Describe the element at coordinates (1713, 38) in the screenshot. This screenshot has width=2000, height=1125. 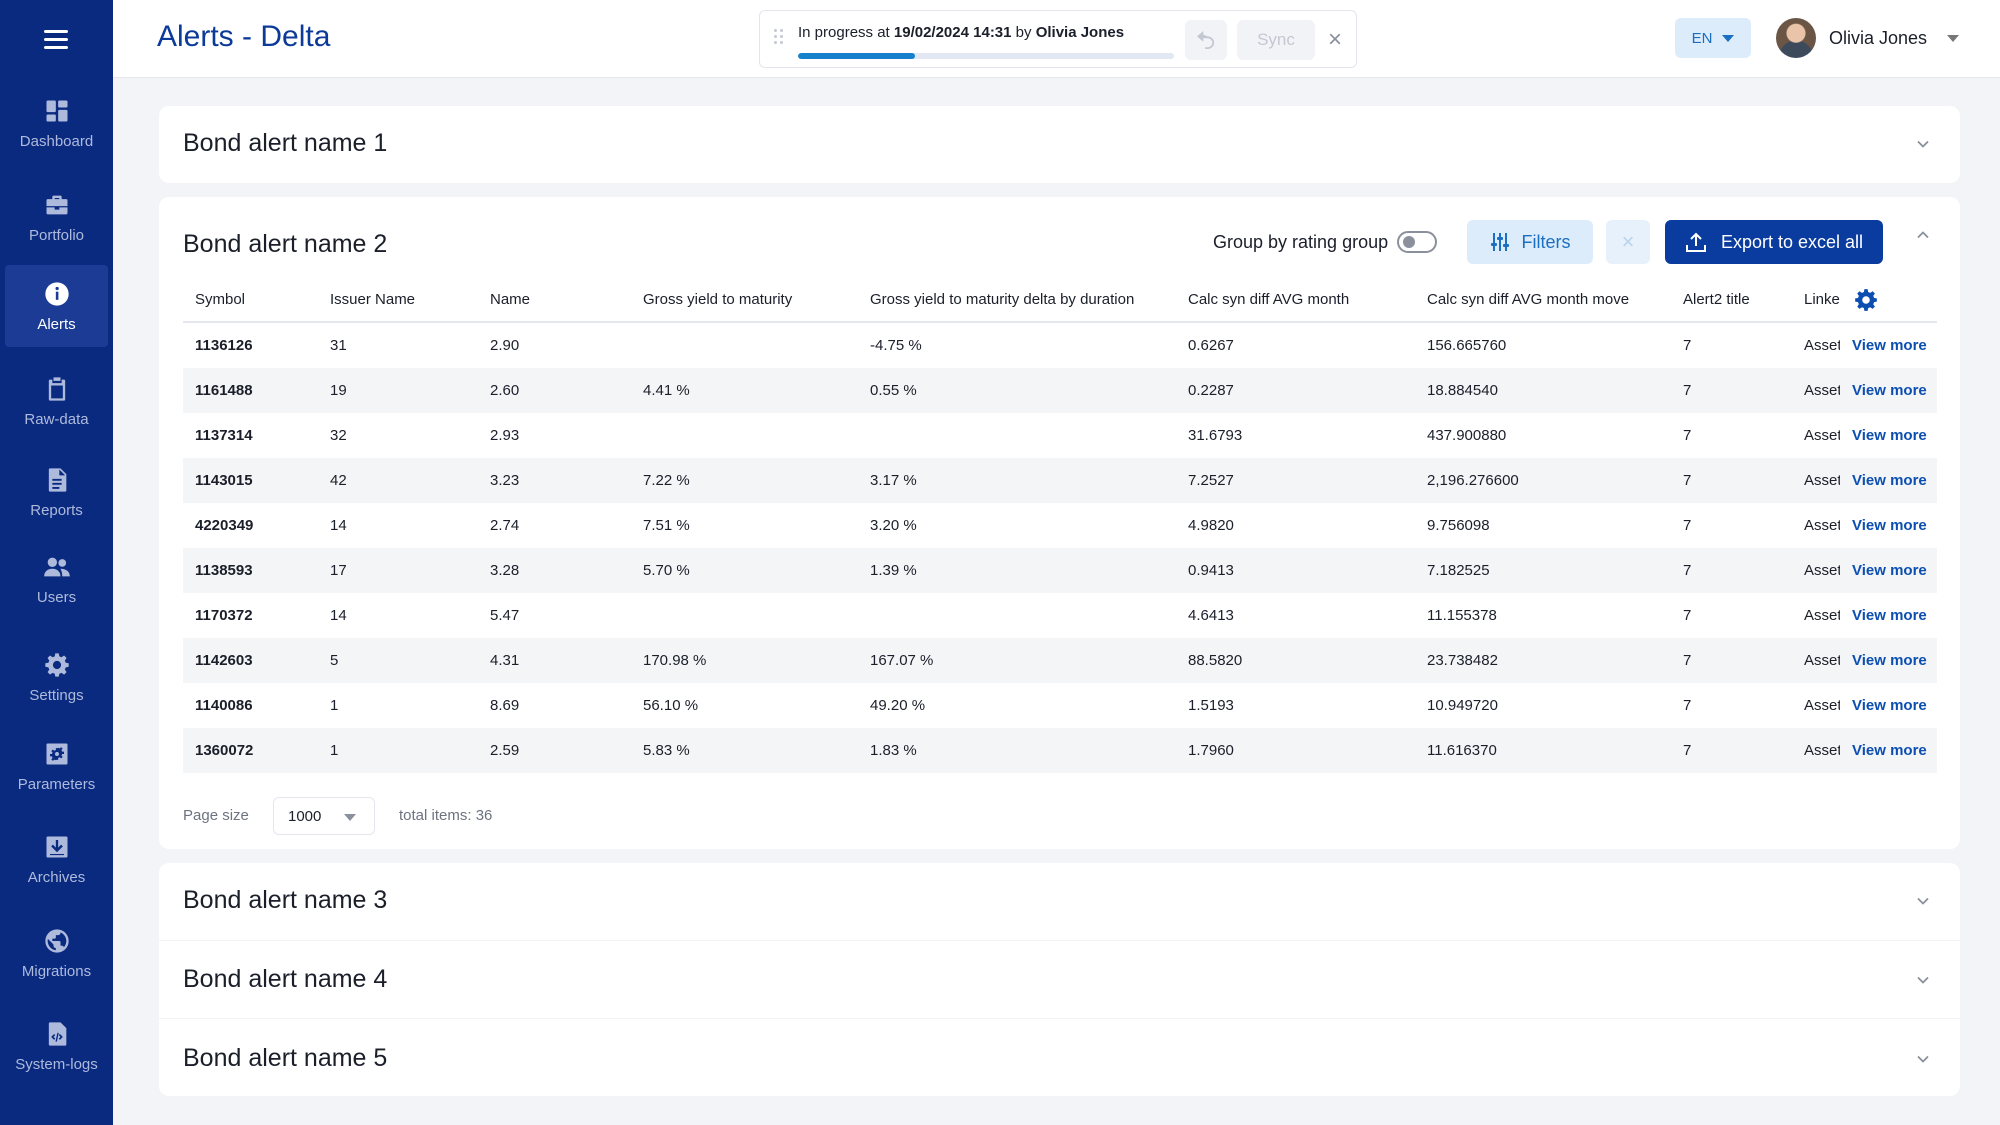
I see `language-select: EN` at that location.